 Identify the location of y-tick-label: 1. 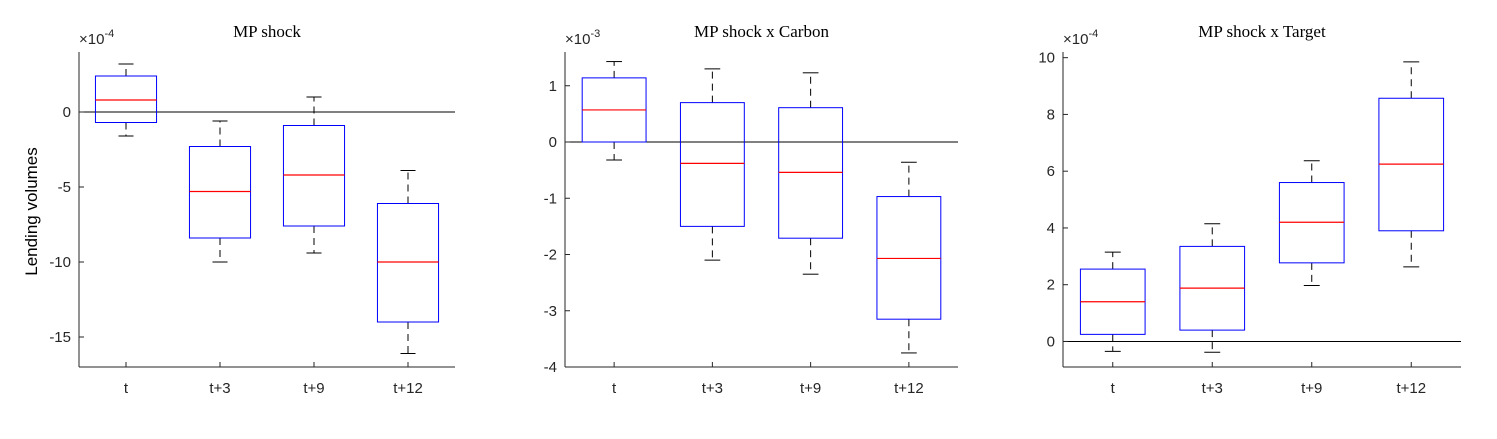
(553, 86).